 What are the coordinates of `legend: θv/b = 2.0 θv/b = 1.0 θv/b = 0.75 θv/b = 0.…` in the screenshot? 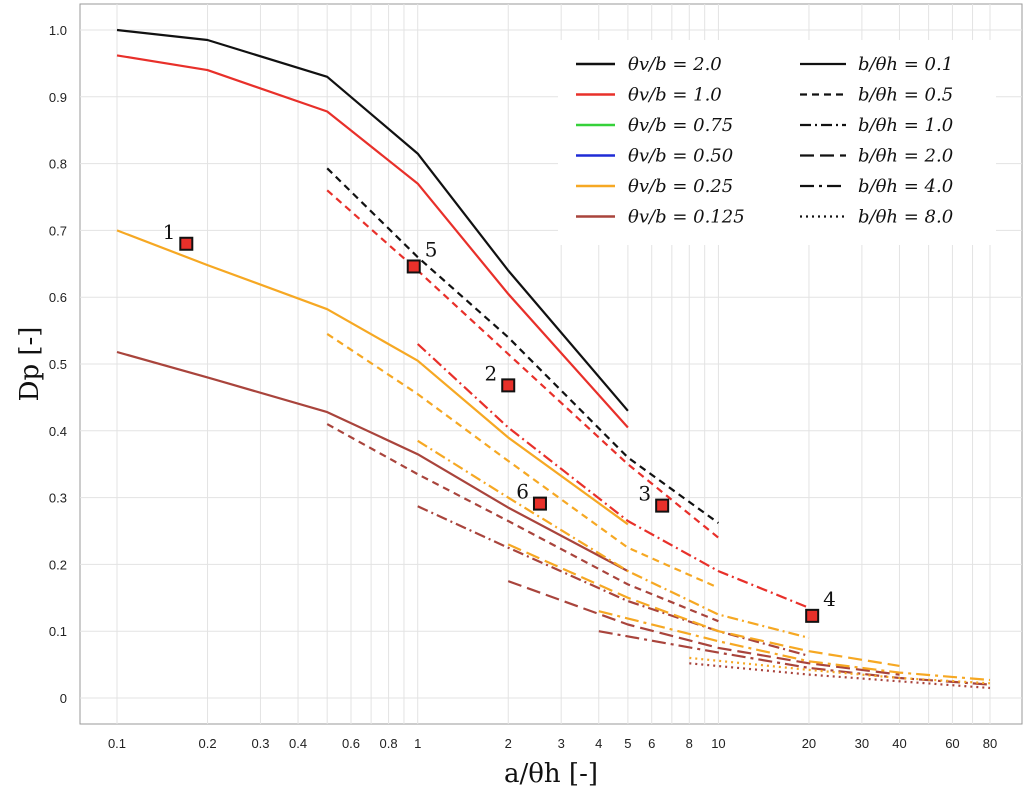 It's located at (777, 142).